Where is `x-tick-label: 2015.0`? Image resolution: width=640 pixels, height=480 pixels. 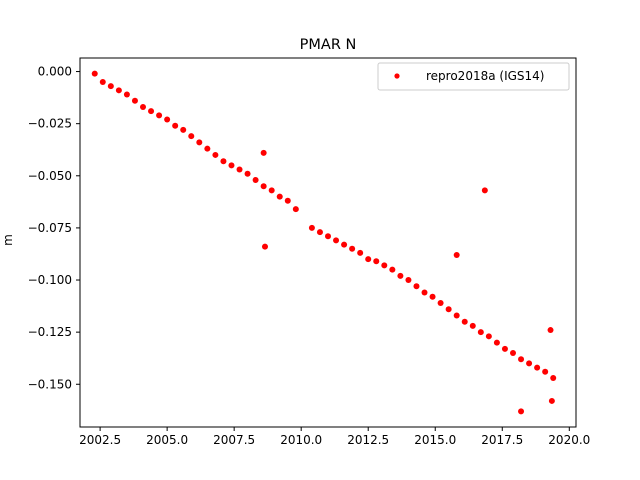 x-tick-label: 2015.0 is located at coordinates (435, 440).